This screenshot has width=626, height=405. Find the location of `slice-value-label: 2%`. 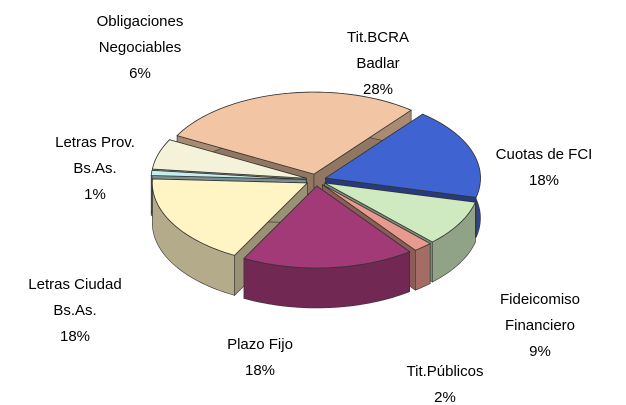

slice-value-label: 2% is located at coordinates (445, 397).